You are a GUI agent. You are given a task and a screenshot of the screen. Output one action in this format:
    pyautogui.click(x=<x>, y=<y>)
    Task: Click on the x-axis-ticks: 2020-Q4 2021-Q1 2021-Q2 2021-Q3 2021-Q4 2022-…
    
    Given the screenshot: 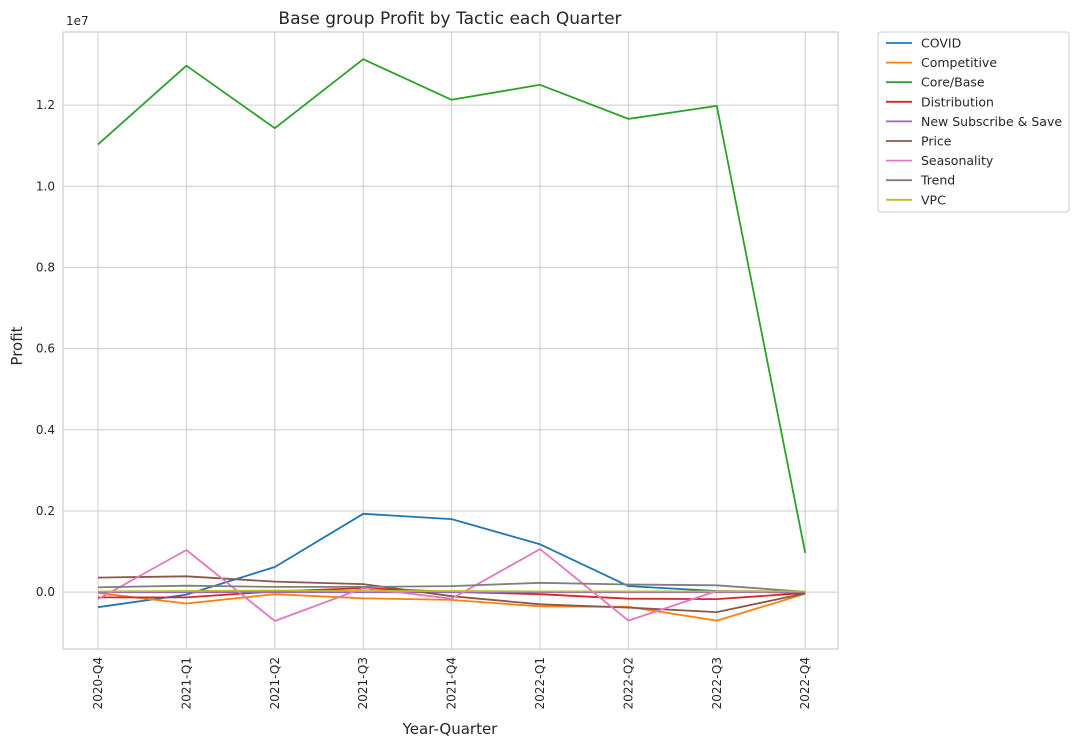 What is the action you would take?
    pyautogui.click(x=451, y=683)
    